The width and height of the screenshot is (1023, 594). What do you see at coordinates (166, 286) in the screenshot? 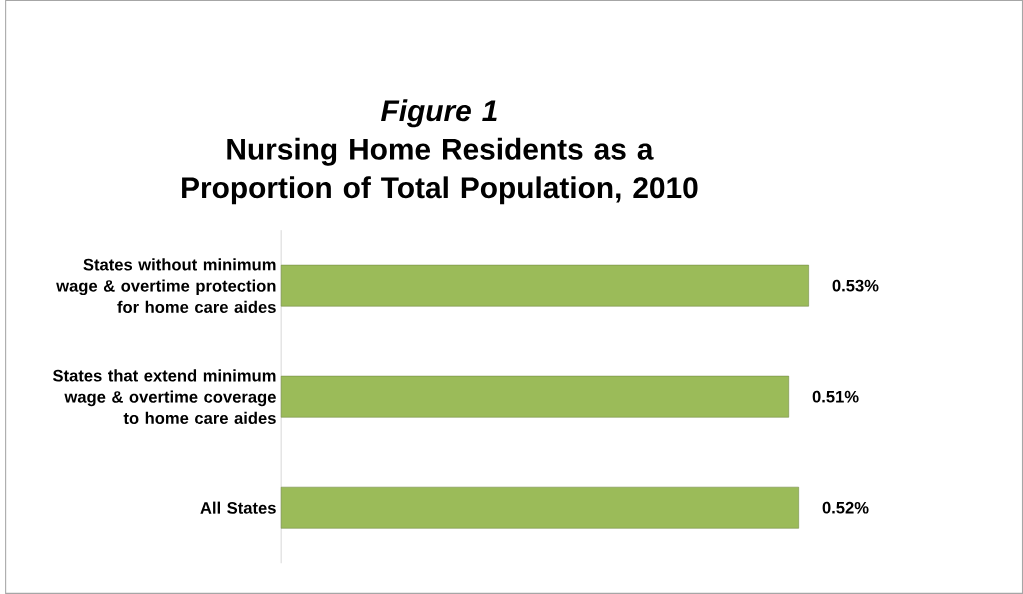
I see `y-tick-label: States without minimum wage & overtime protection for home care aides` at bounding box center [166, 286].